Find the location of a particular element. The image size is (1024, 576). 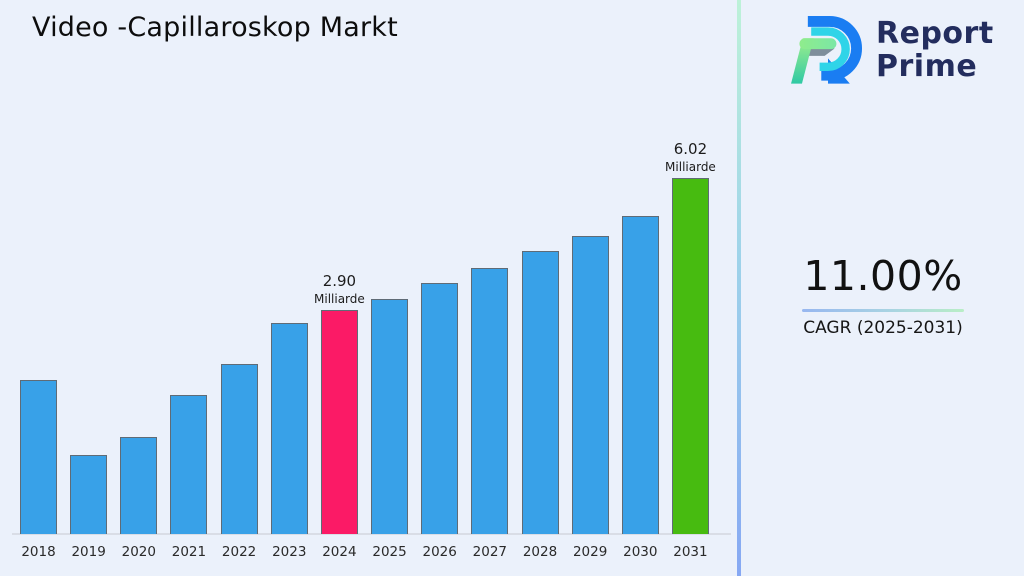

x-axis-label-2018: 2018 is located at coordinates (38, 552).